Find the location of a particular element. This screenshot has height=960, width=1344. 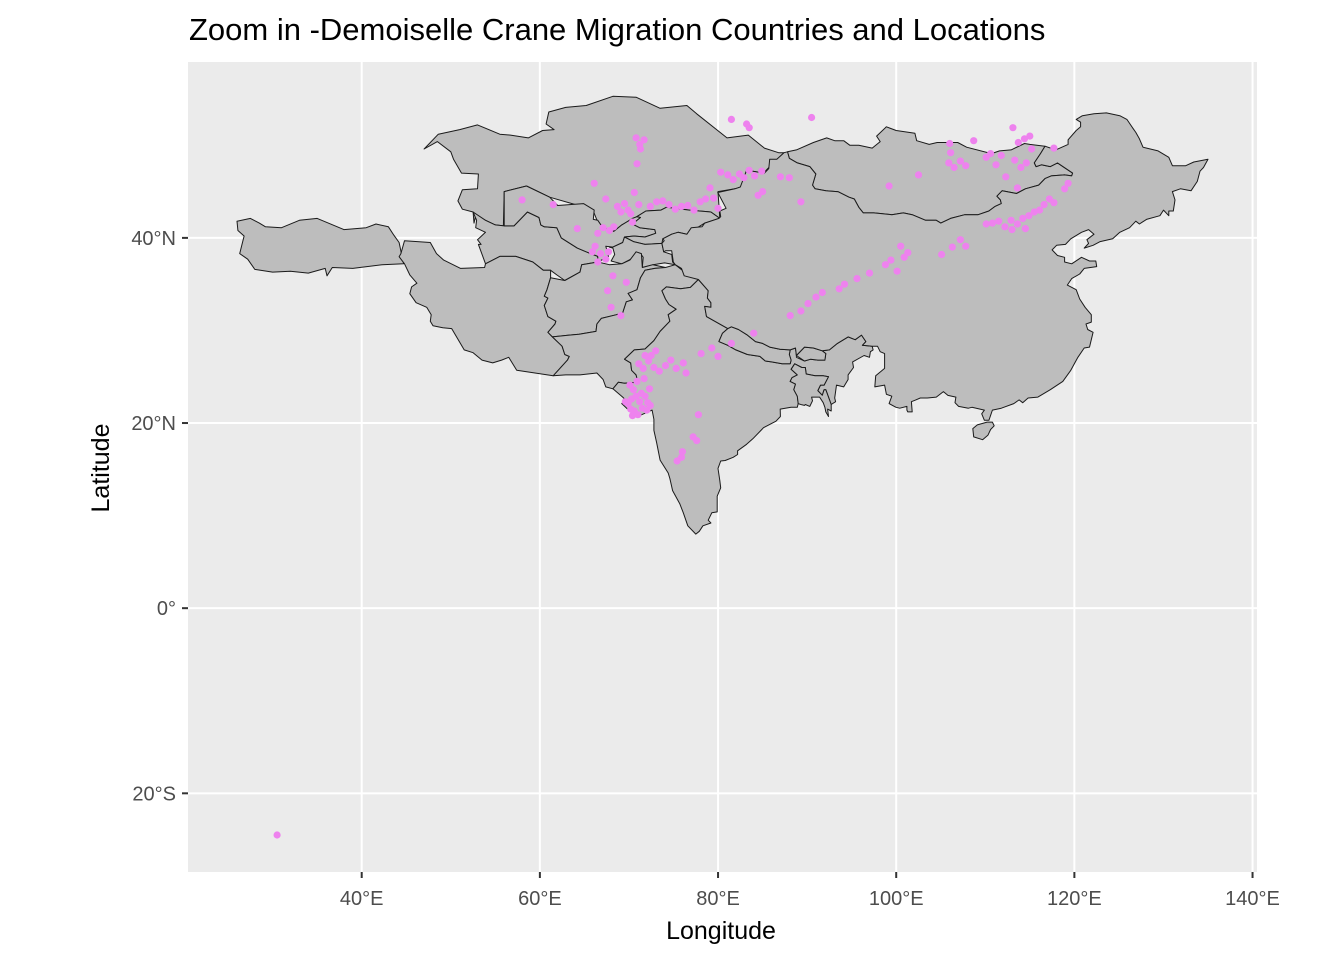

country-china is located at coordinates (983, 431).